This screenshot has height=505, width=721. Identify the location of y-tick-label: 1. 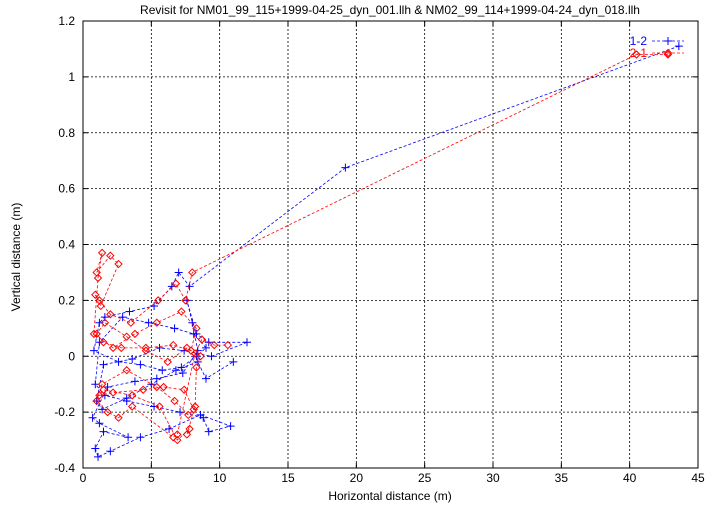
(71, 77).